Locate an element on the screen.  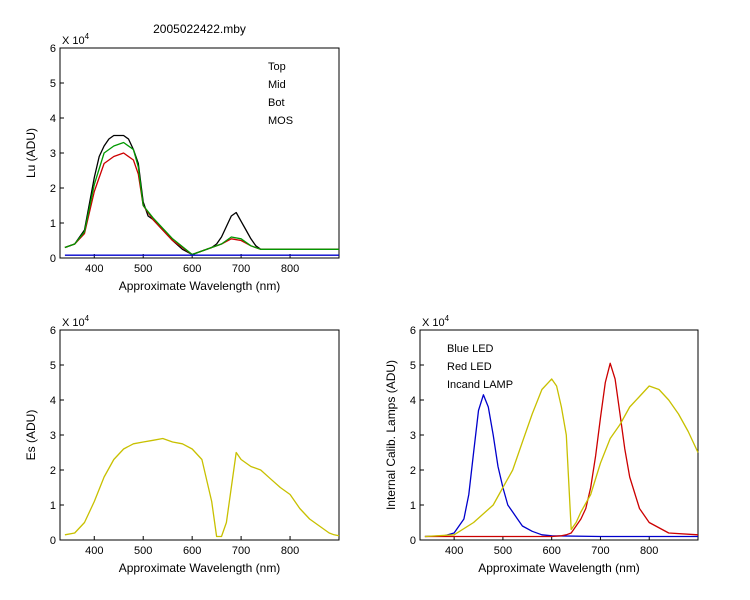
legend-entry: Top is located at coordinates (277, 67).